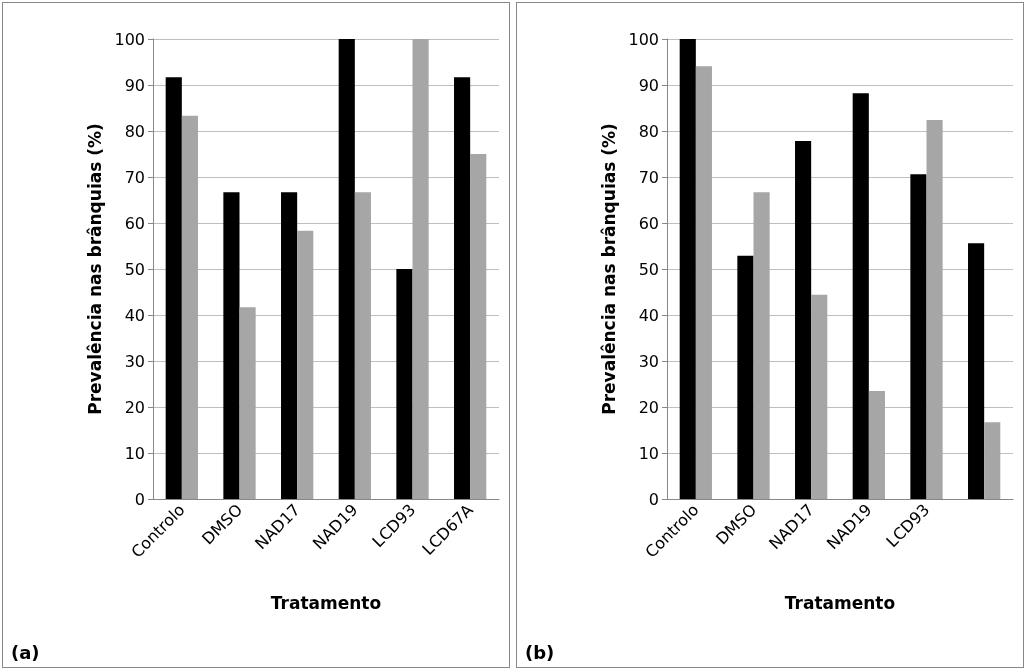 The image size is (1026, 672). I want to click on text: (a), so click(25, 652).